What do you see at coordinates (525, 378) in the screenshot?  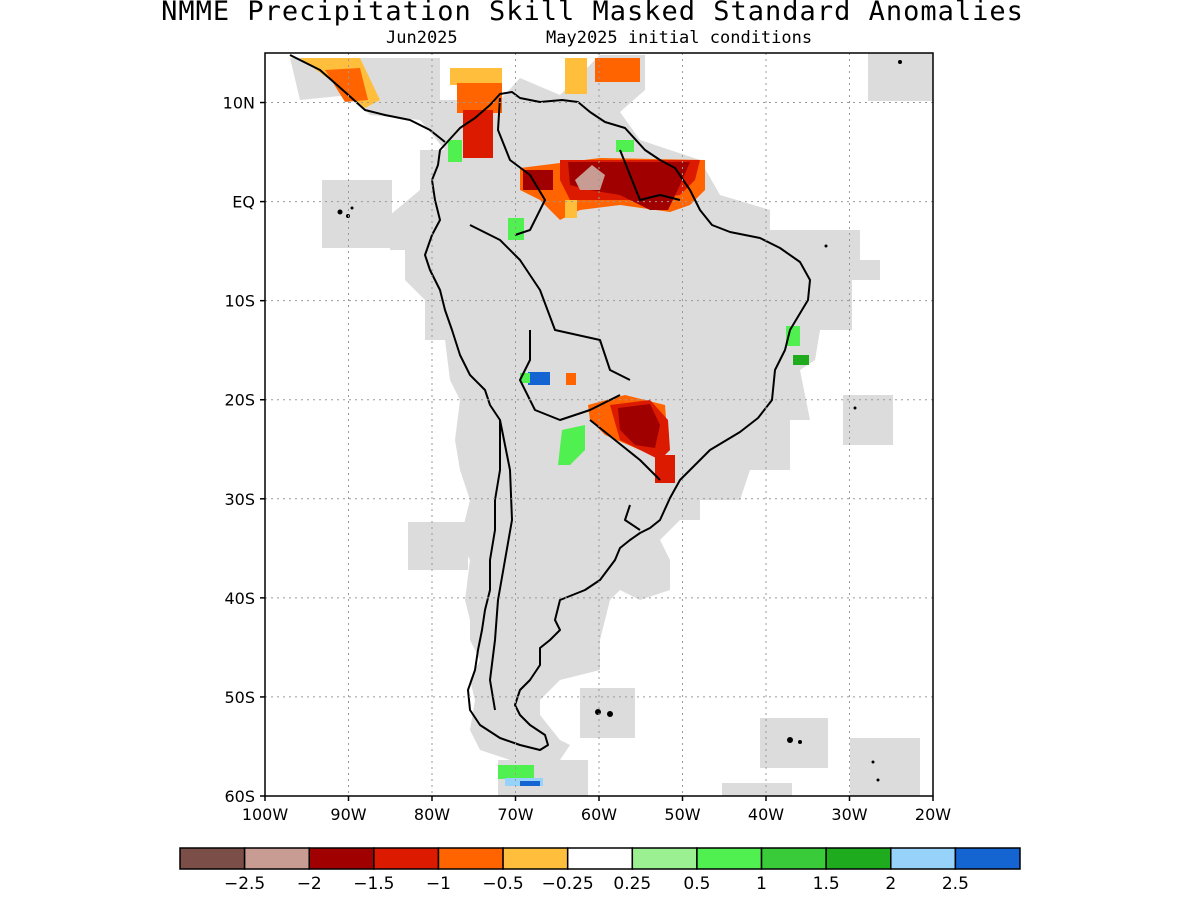 I see `anomaly-bolivia-green` at bounding box center [525, 378].